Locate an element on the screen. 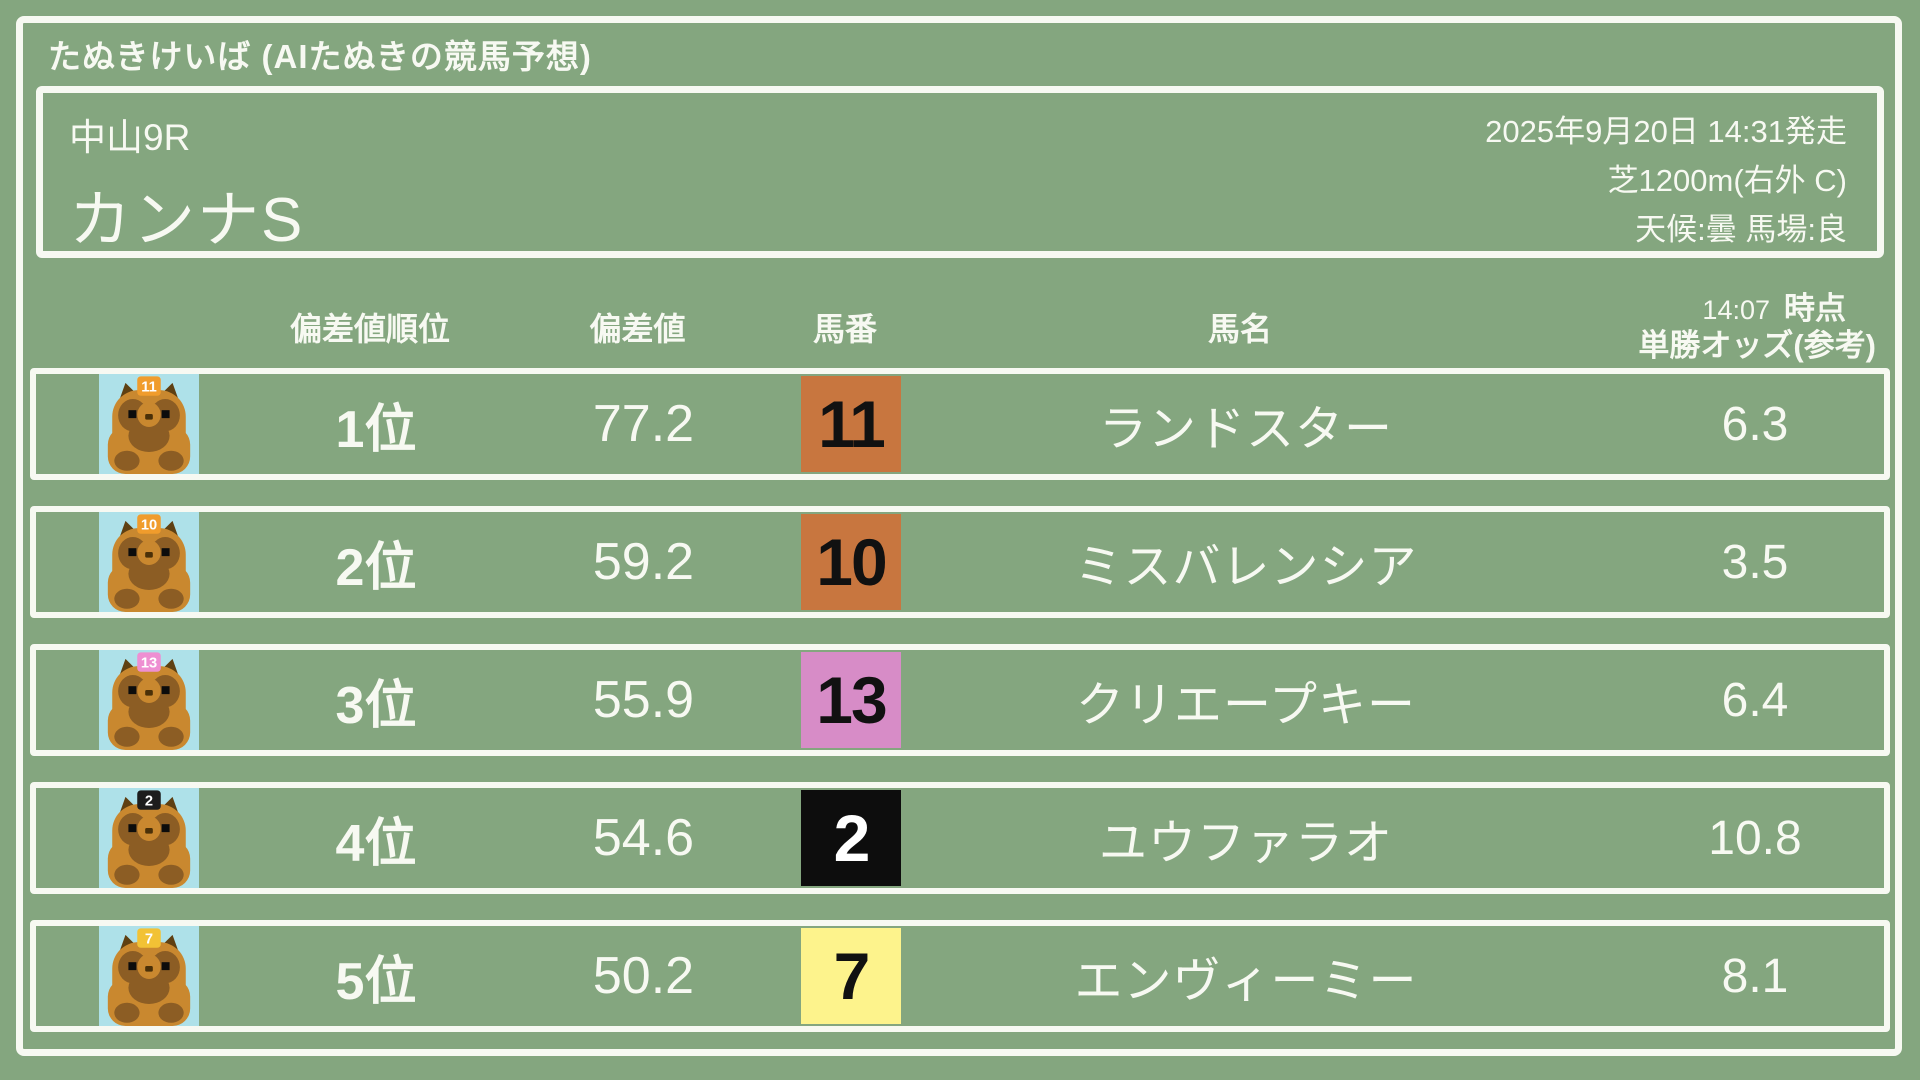  race-datetime: 2025年9月20日 14:31発走 is located at coordinates (1666, 131).